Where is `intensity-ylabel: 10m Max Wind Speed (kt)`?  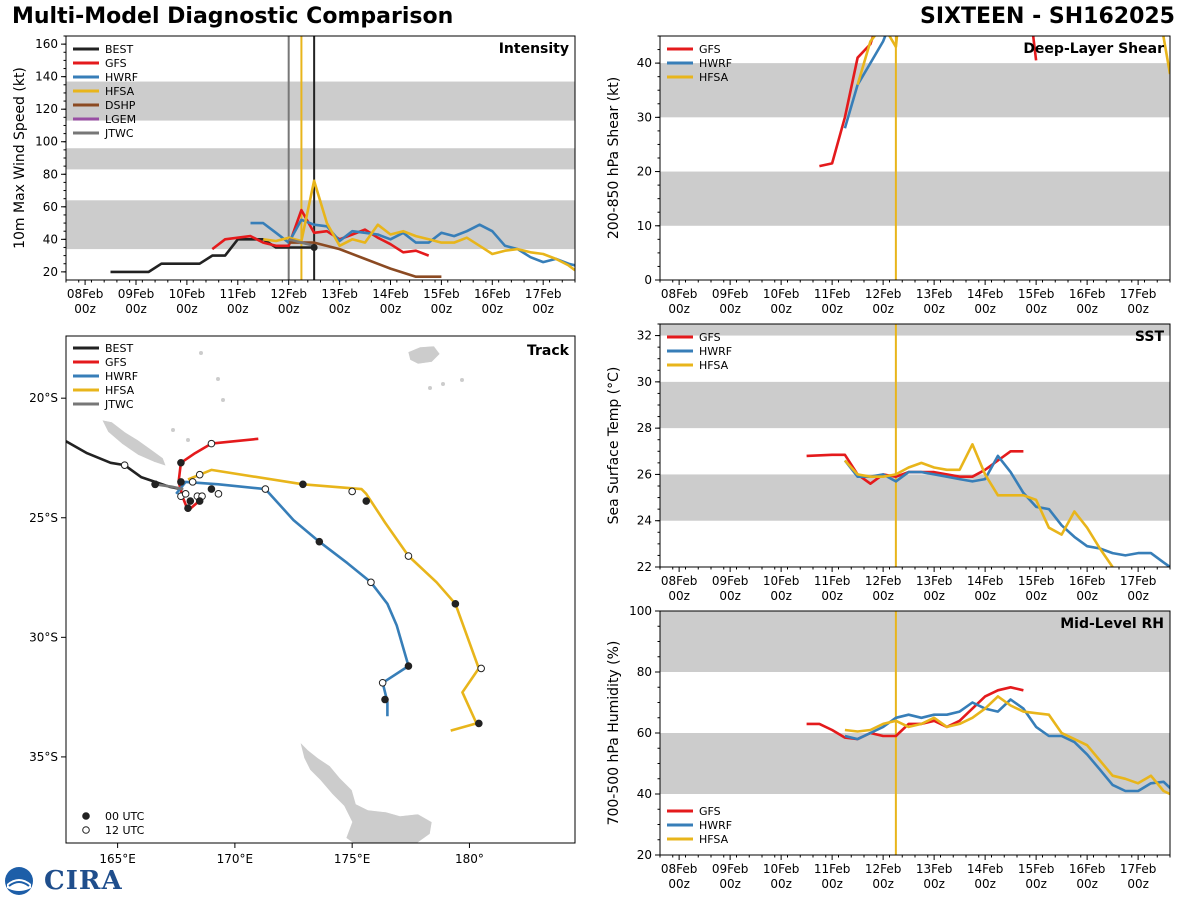 intensity-ylabel: 10m Max Wind Speed (kt) is located at coordinates (20, 158).